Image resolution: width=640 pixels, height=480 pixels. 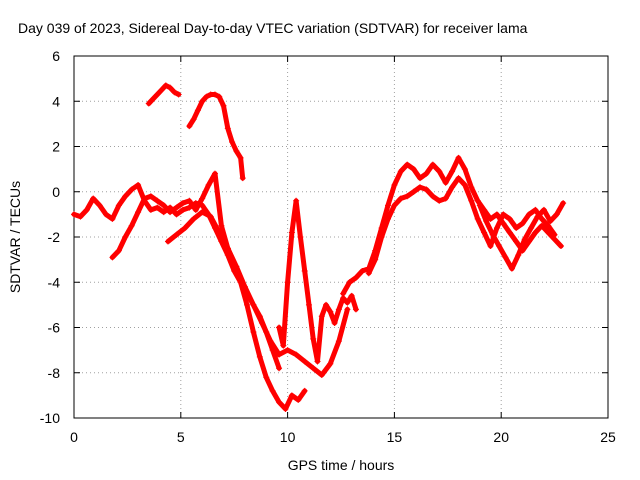 I want to click on x-tick-label: 10, so click(x=288, y=437).